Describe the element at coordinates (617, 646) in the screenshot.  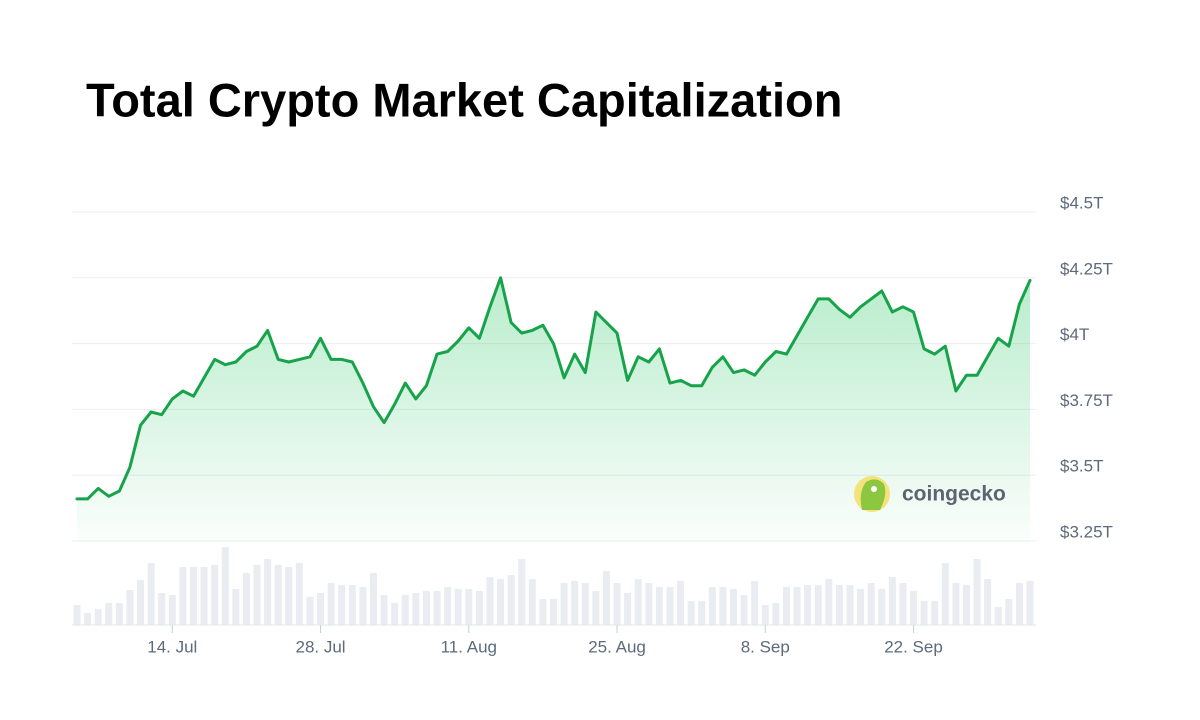
I see `x-tick-label: 25. Aug` at that location.